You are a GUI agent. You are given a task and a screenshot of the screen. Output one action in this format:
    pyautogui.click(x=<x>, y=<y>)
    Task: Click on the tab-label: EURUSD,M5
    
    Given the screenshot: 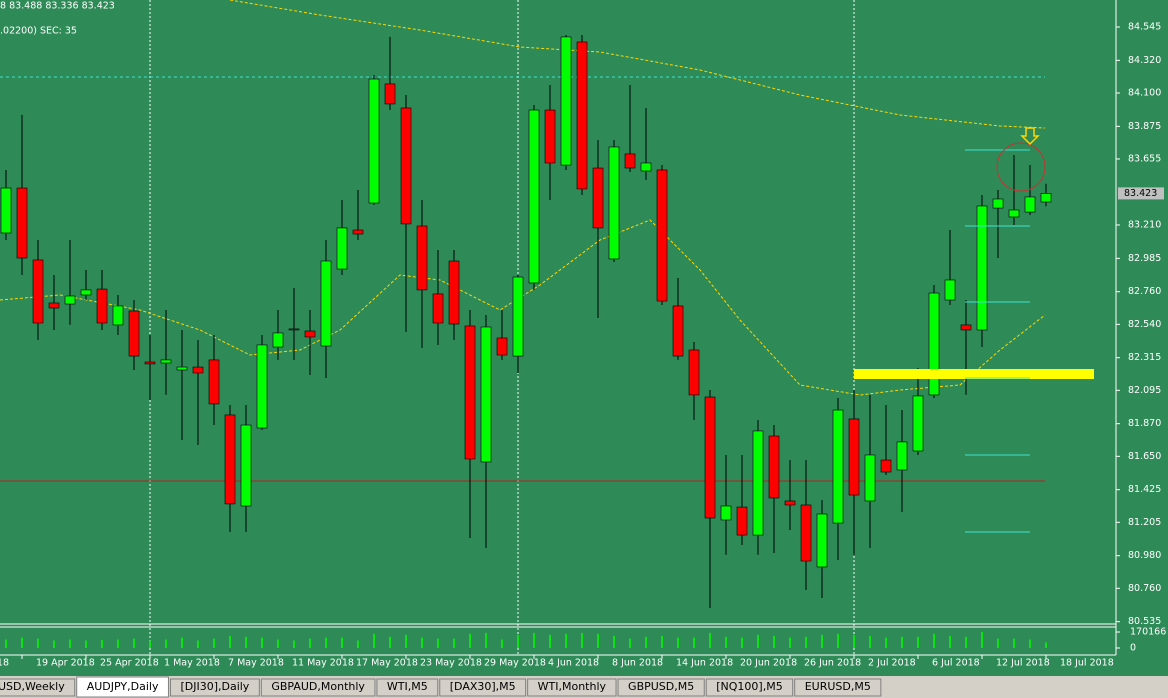 What is the action you would take?
    pyautogui.click(x=838, y=686)
    